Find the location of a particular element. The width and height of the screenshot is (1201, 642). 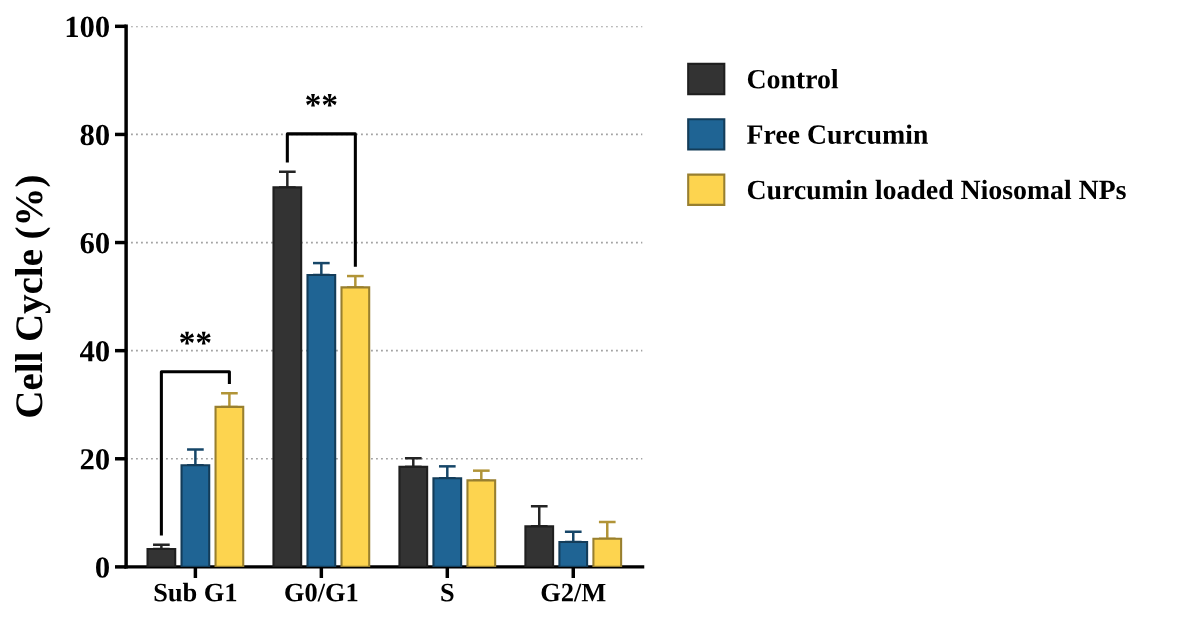

y-axis-title: Cell Cycle (%) is located at coordinates (33, 296).